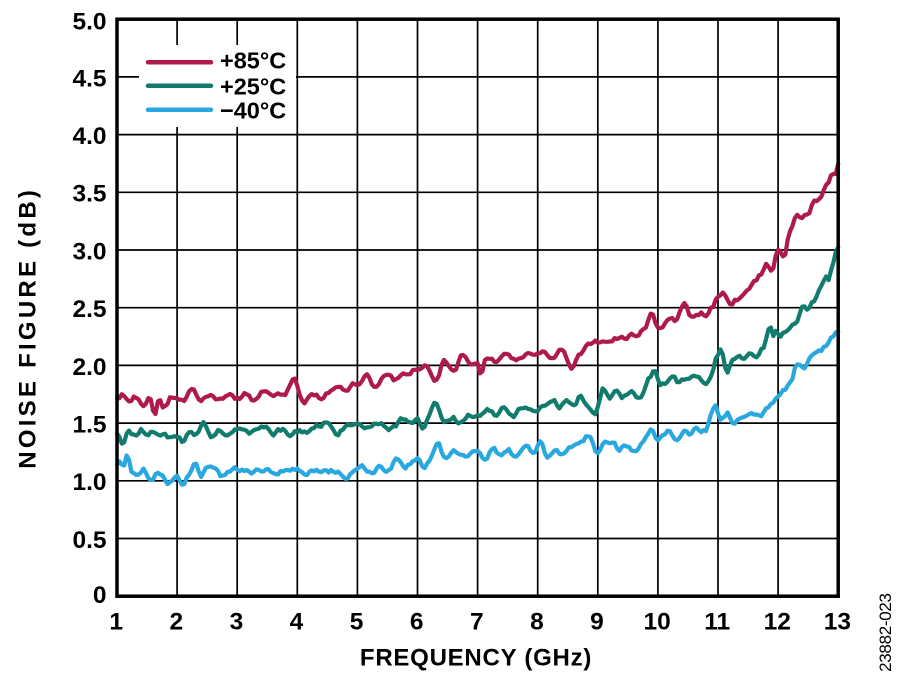 The image size is (899, 689). Describe the element at coordinates (253, 60) in the screenshot. I see `svg-text: +85°C` at that location.